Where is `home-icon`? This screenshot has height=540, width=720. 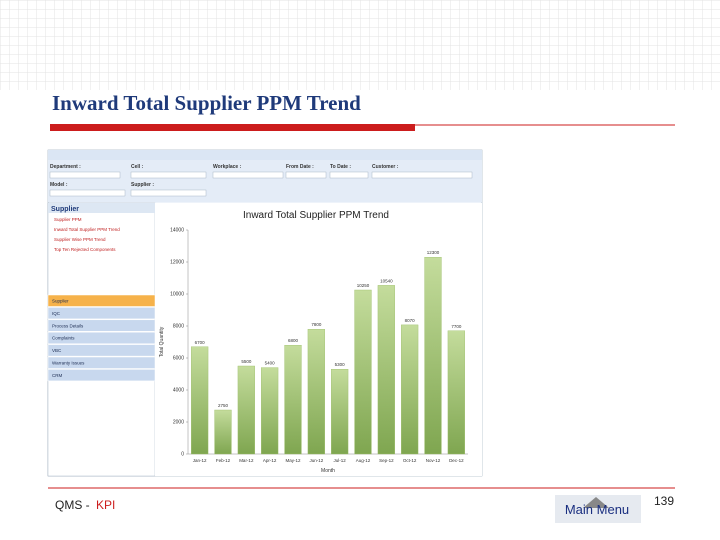 home-icon is located at coordinates (596, 502).